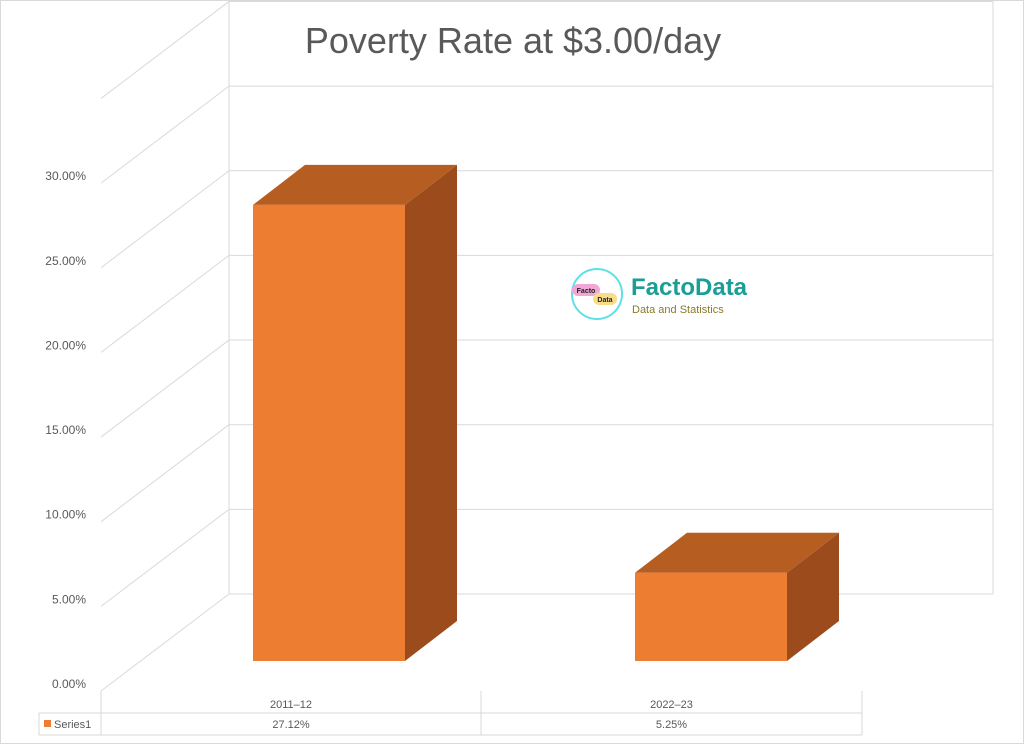 Image resolution: width=1024 pixels, height=745 pixels. I want to click on bar-2022–23, so click(711, 616).